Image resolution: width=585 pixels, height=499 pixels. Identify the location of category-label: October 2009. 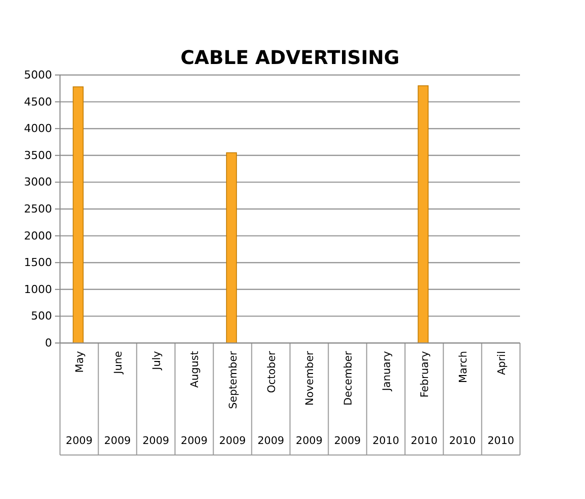
(270, 399).